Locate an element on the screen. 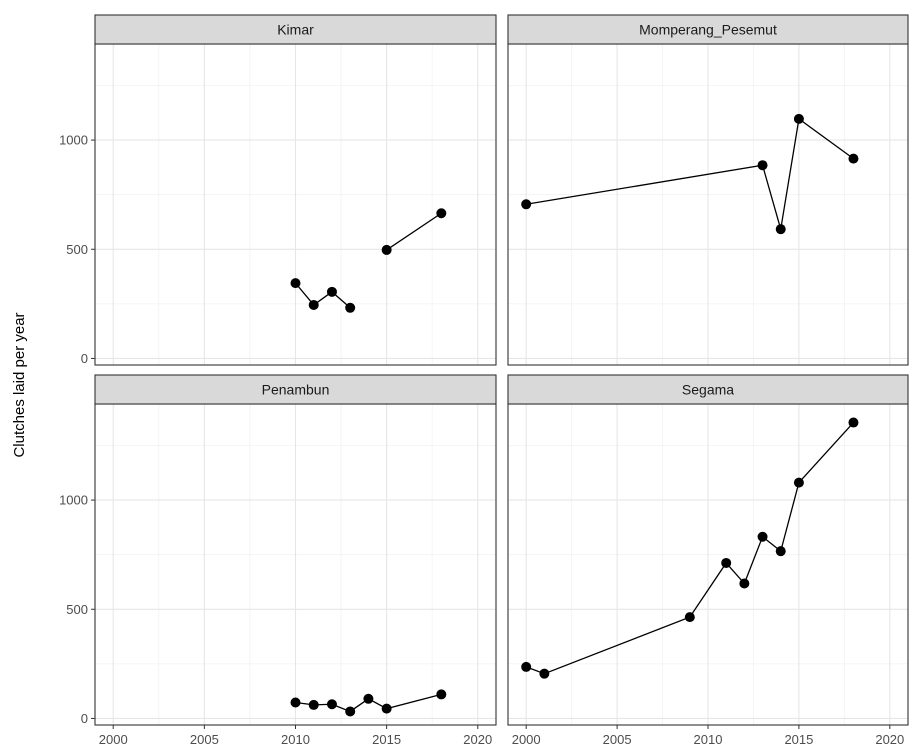 The width and height of the screenshot is (913, 747). facet-strip-label: Momperang_Pesemut is located at coordinates (708, 30).